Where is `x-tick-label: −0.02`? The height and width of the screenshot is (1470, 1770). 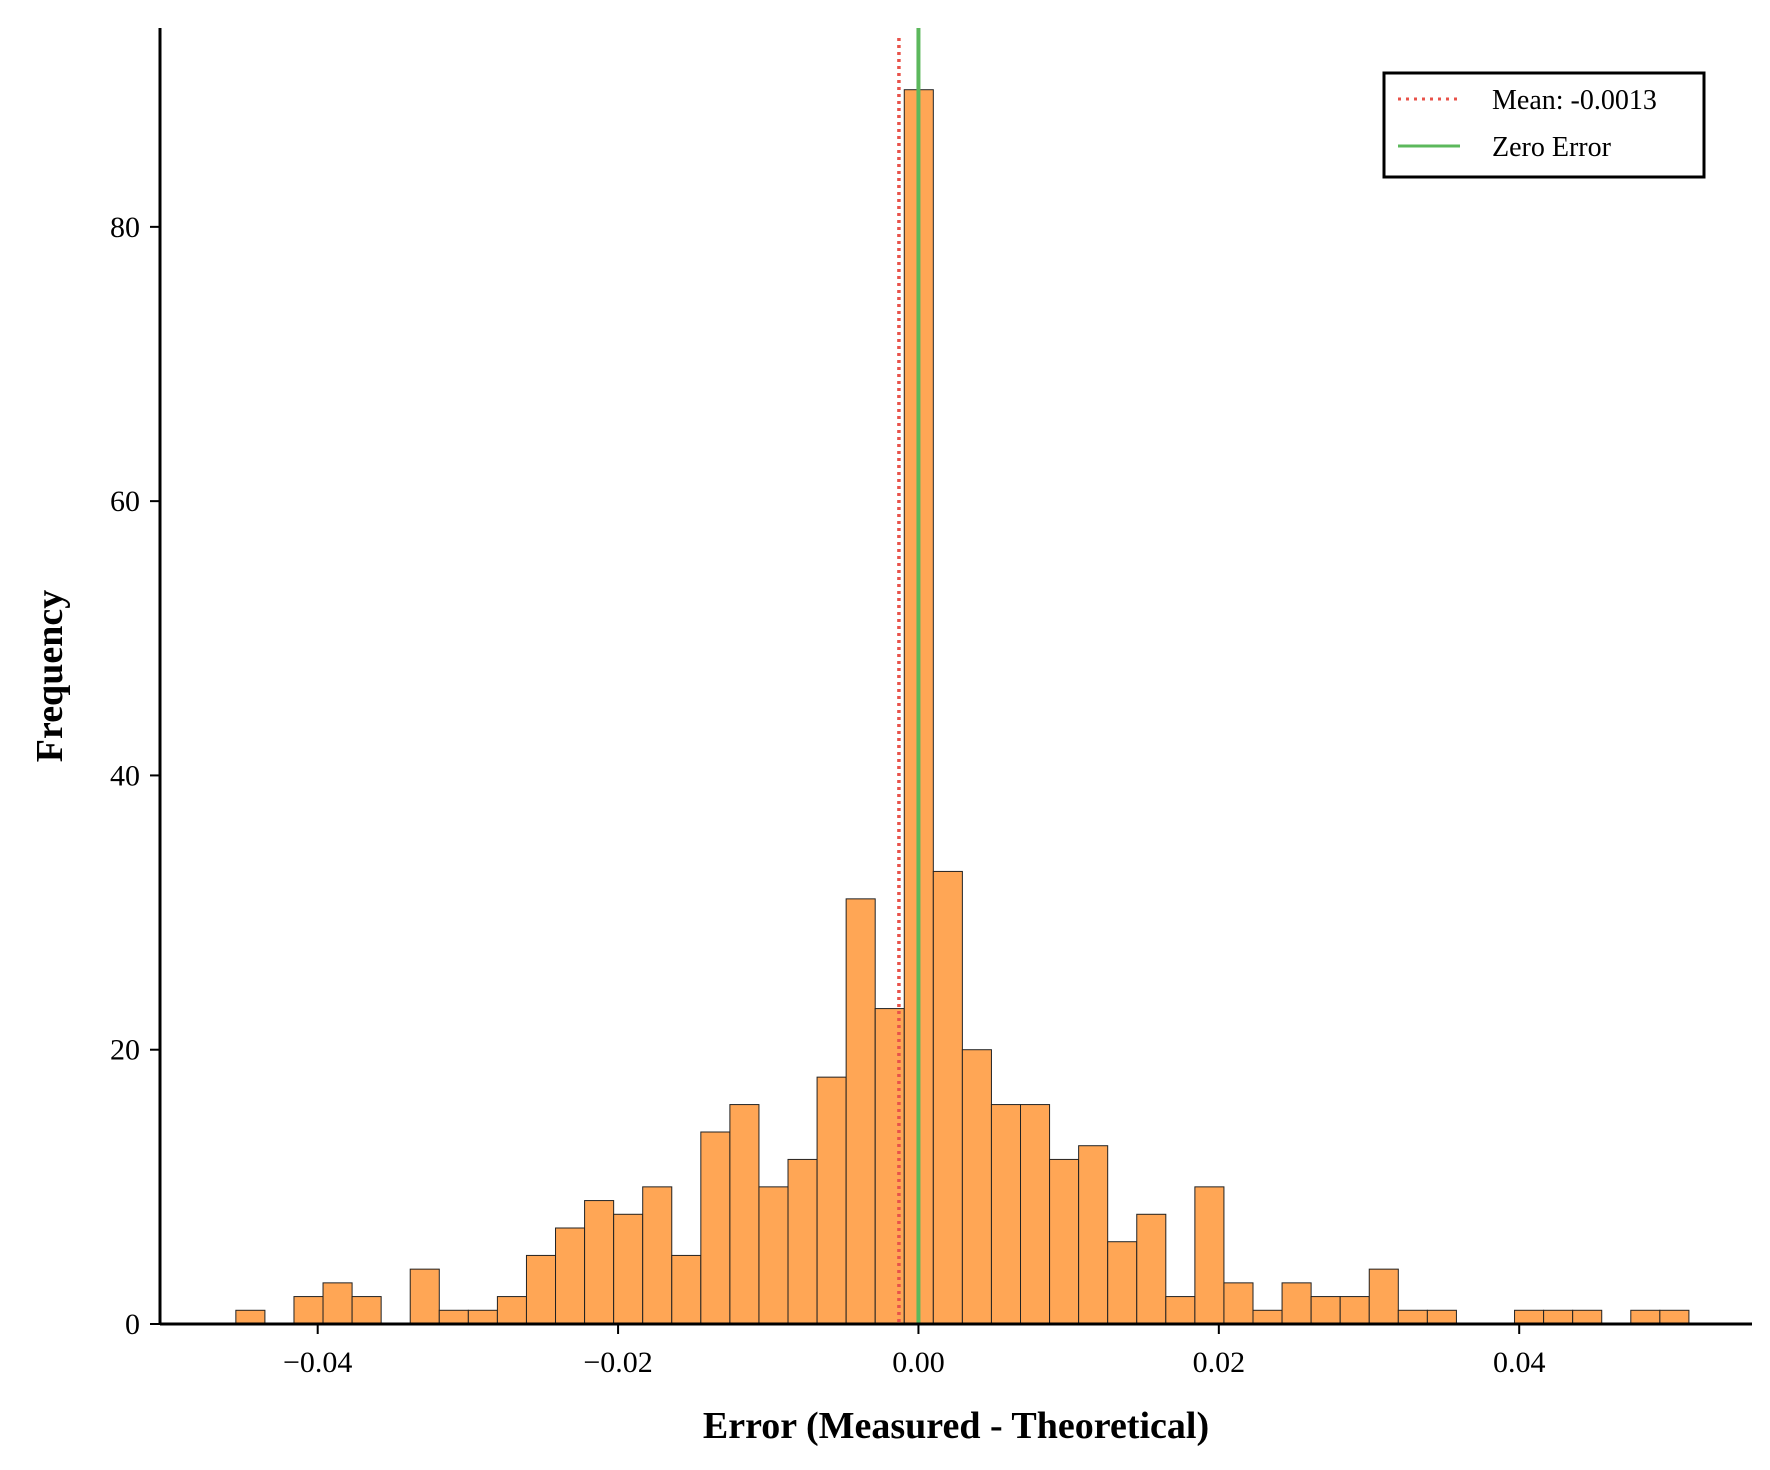
x-tick-label: −0.02 is located at coordinates (617, 1362).